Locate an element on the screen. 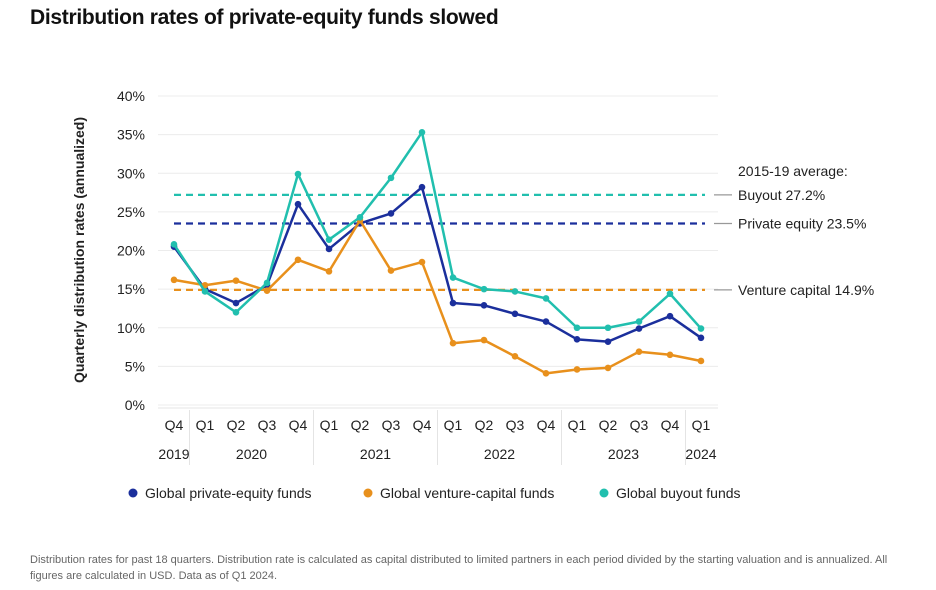 This screenshot has height=590, width=936. y-tick-label: 35% is located at coordinates (131, 135).